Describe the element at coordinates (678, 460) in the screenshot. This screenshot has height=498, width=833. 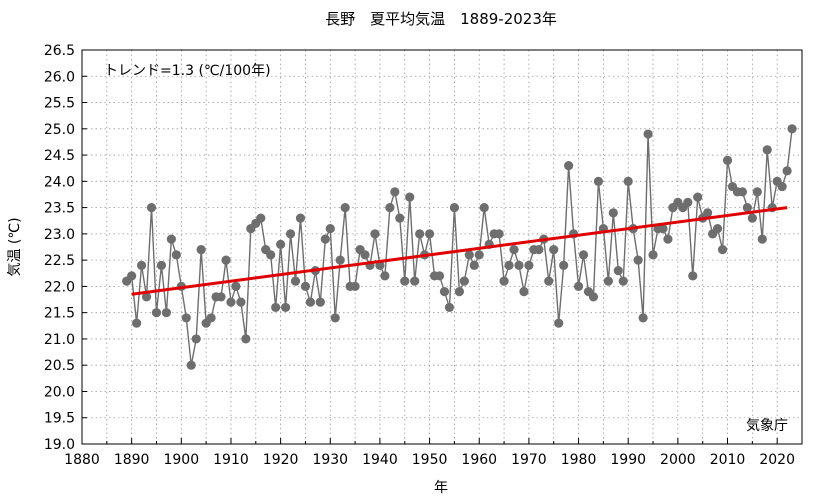
I see `x-tick-label: 2000` at that location.